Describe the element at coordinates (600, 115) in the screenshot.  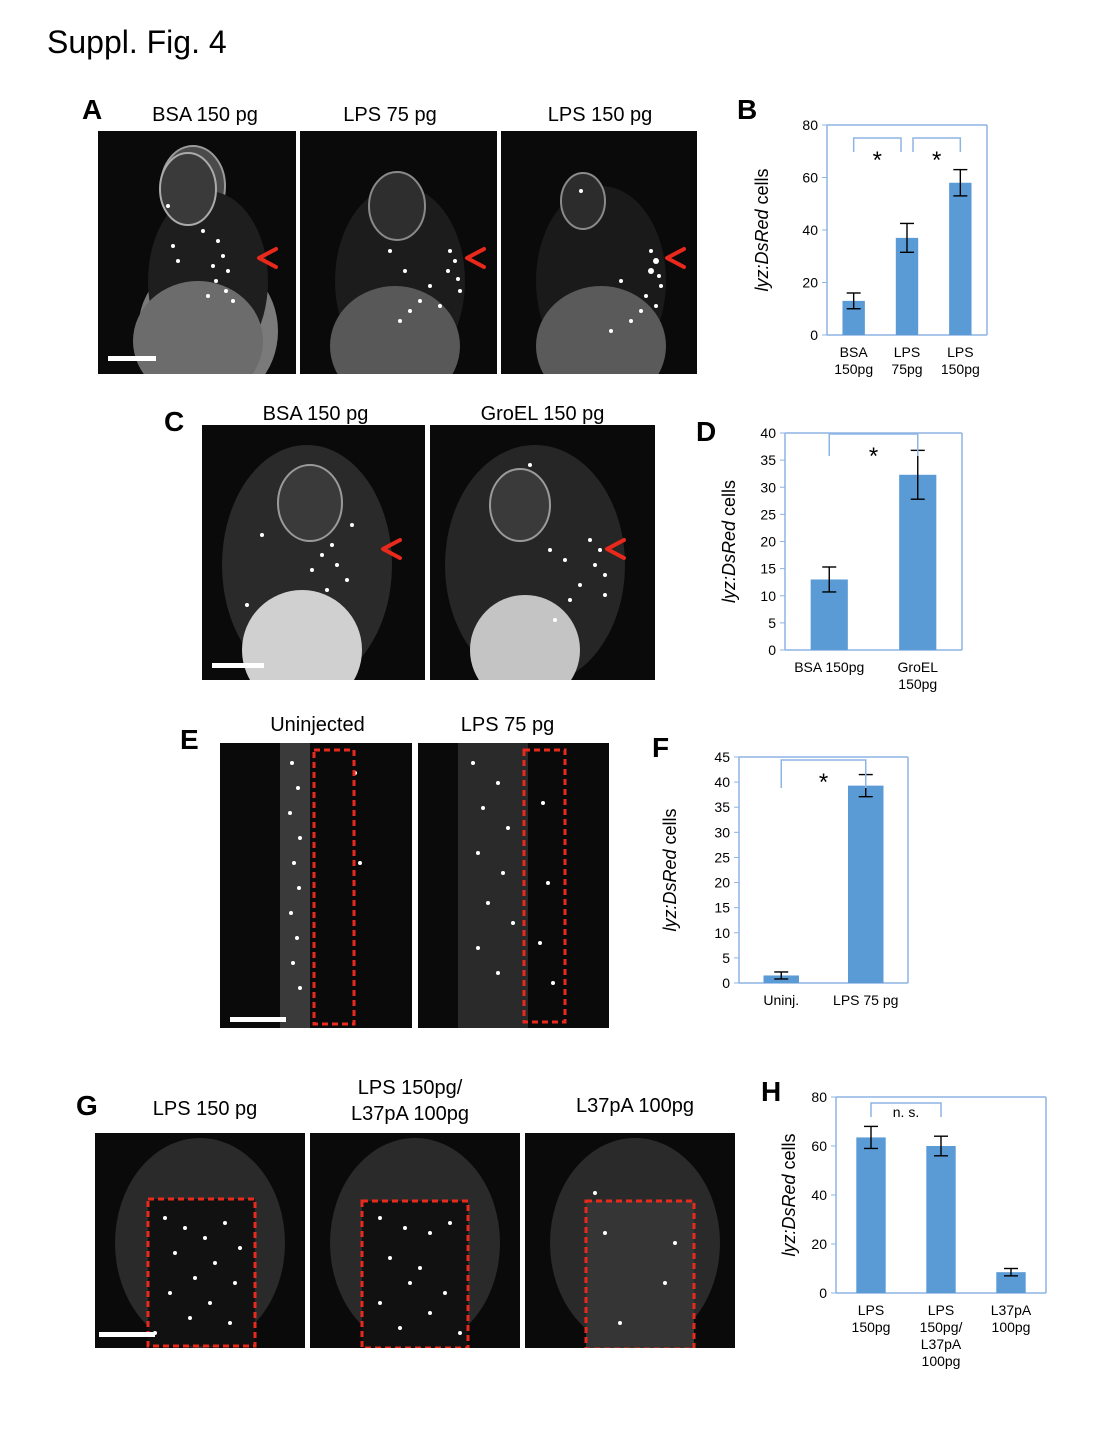
I see `panel-a-title-3: LPS 150 pg` at that location.